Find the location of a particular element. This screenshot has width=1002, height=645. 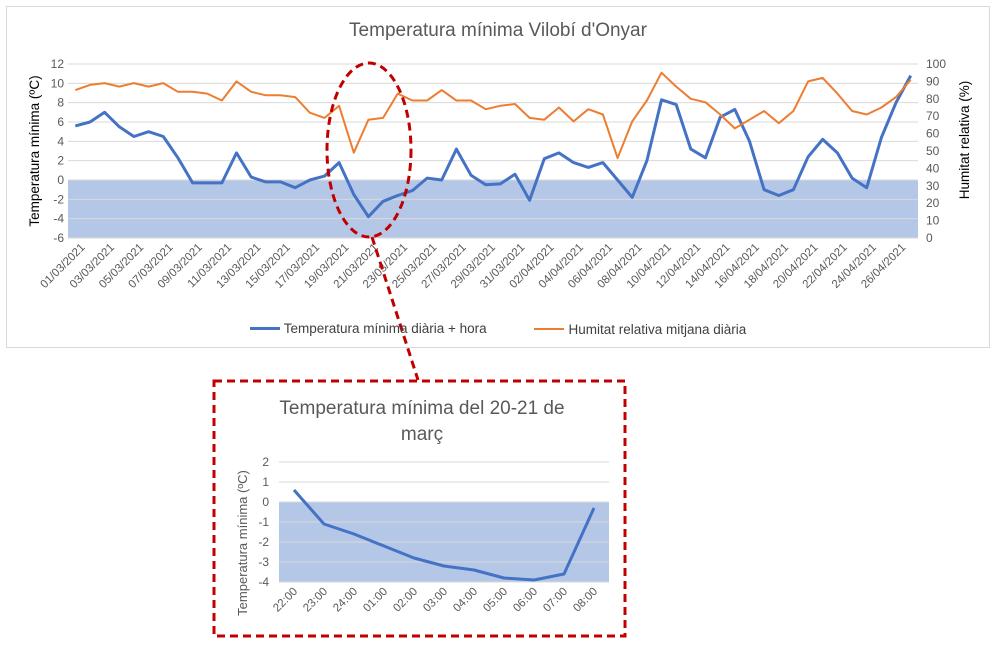

zoom-x-tick-label: 07:00 is located at coordinates (555, 600).